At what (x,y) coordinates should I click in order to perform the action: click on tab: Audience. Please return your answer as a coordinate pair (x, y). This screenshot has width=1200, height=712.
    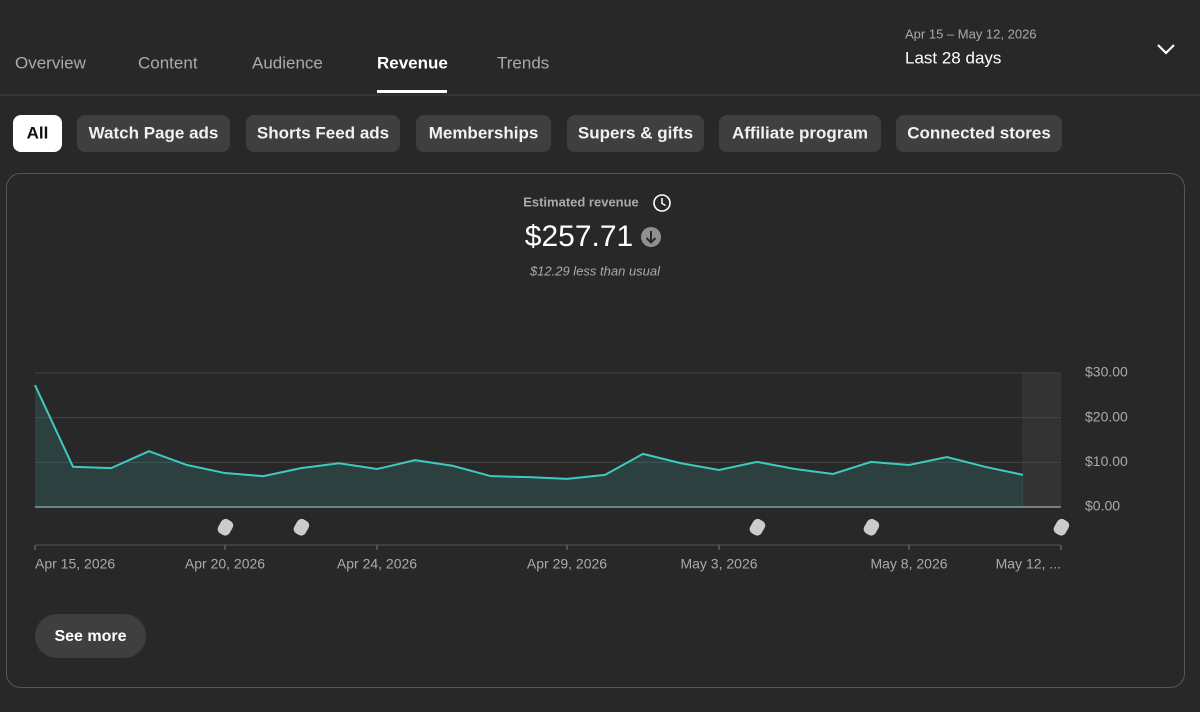
    Looking at the image, I should click on (287, 62).